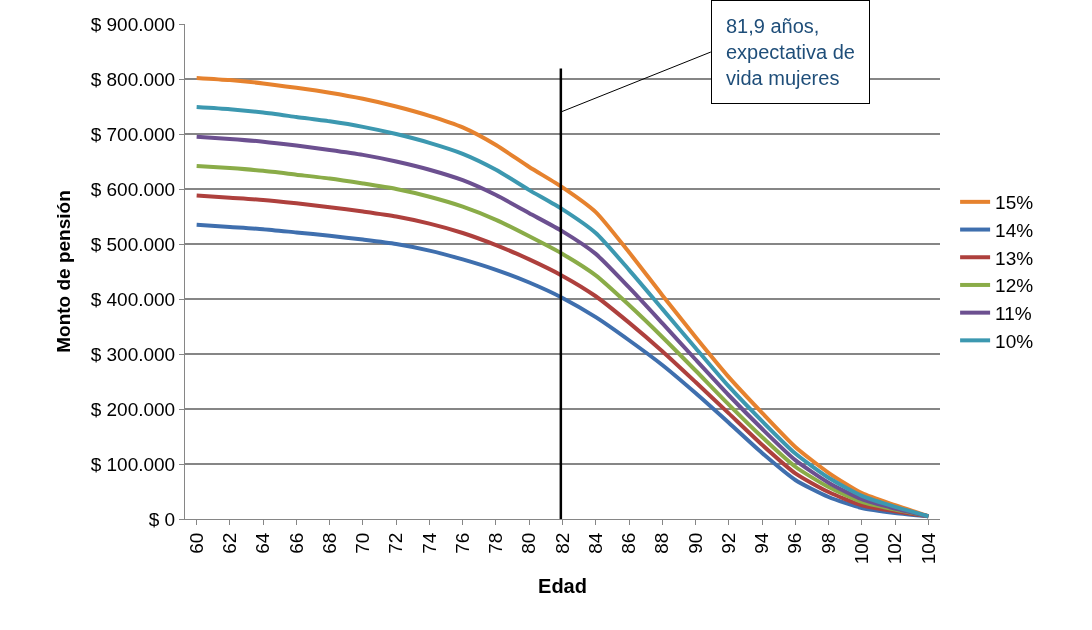  Describe the element at coordinates (133, 79) in the screenshot. I see `y-tick-label: $ 800.000` at that location.